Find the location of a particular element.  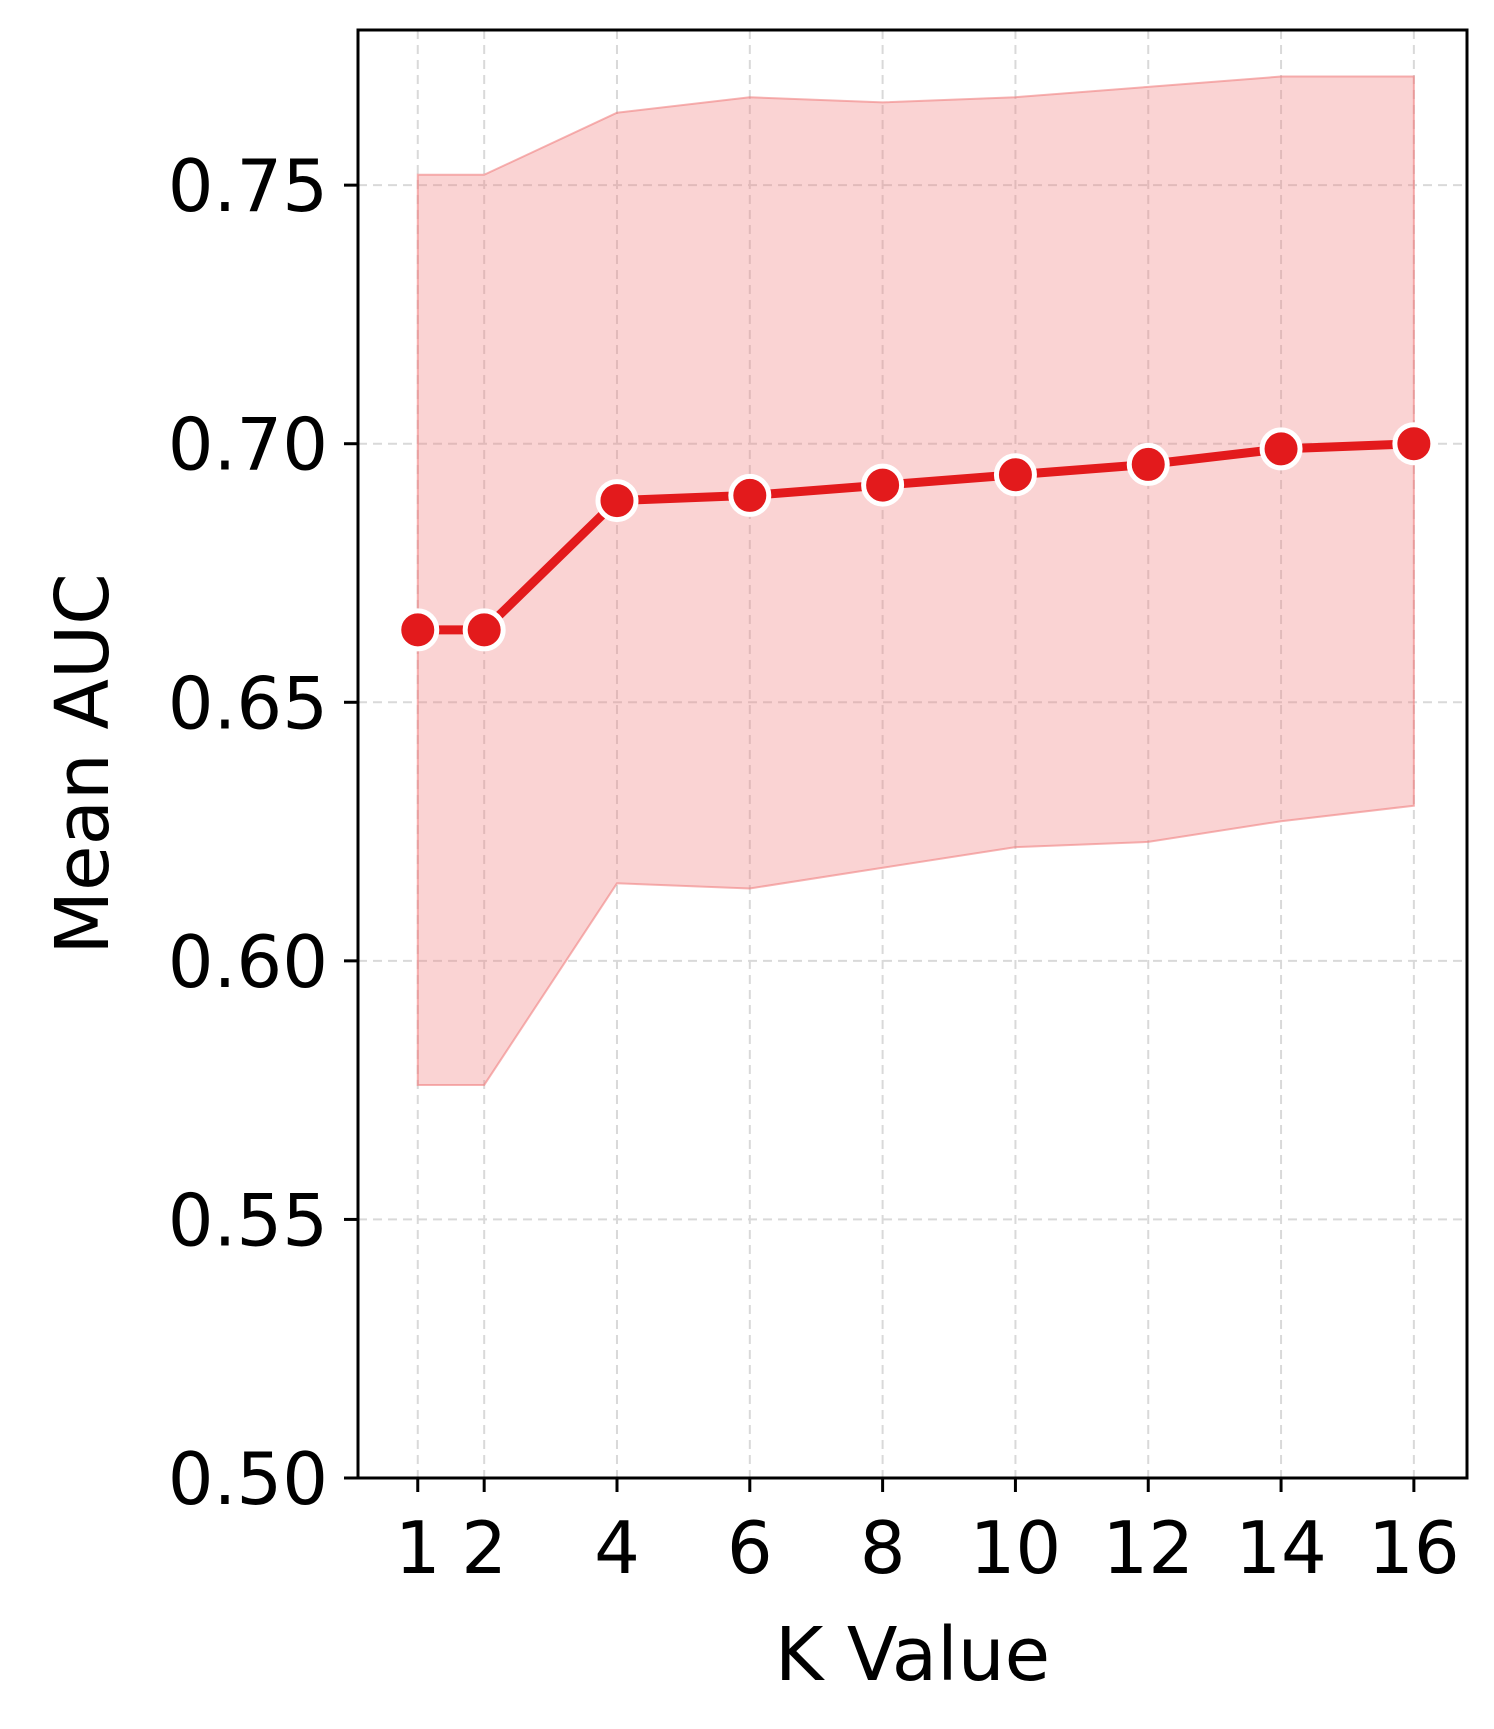

x-axis-label: K Value is located at coordinates (912, 1655).